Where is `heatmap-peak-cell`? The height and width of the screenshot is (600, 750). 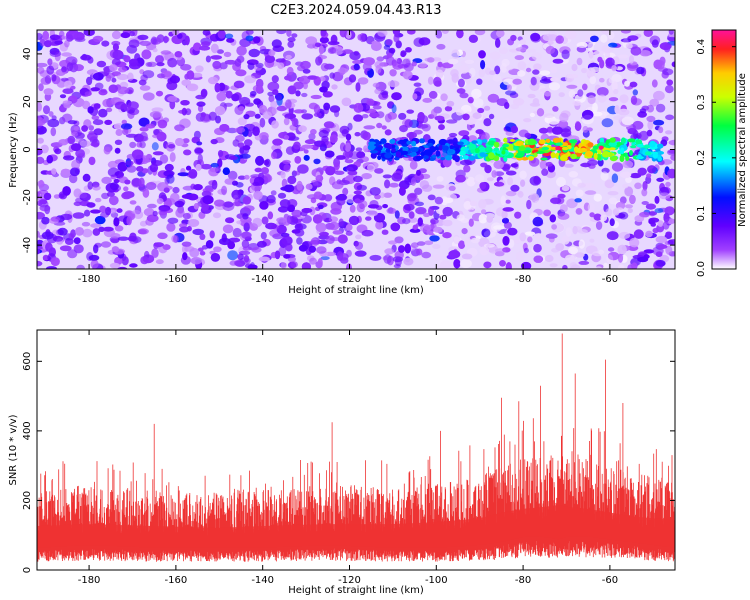
heatmap-peak-cell is located at coordinates (601, 147).